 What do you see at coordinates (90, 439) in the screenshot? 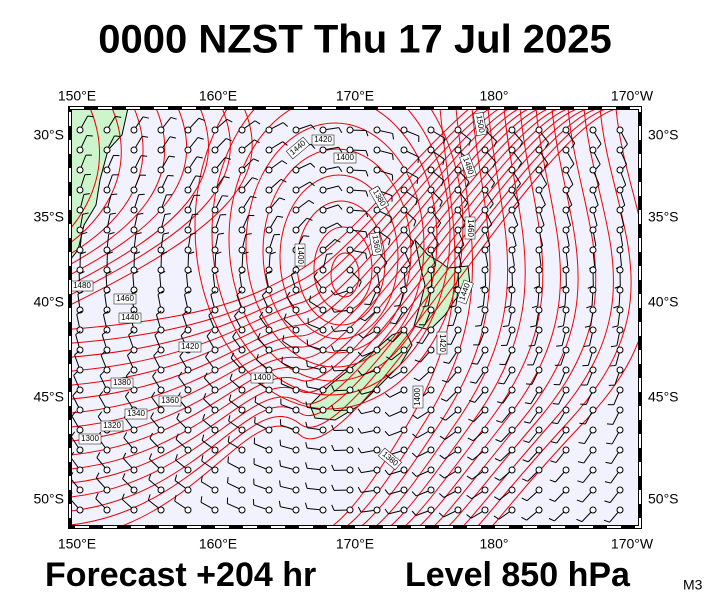
I see `contour-label: 1300` at bounding box center [90, 439].